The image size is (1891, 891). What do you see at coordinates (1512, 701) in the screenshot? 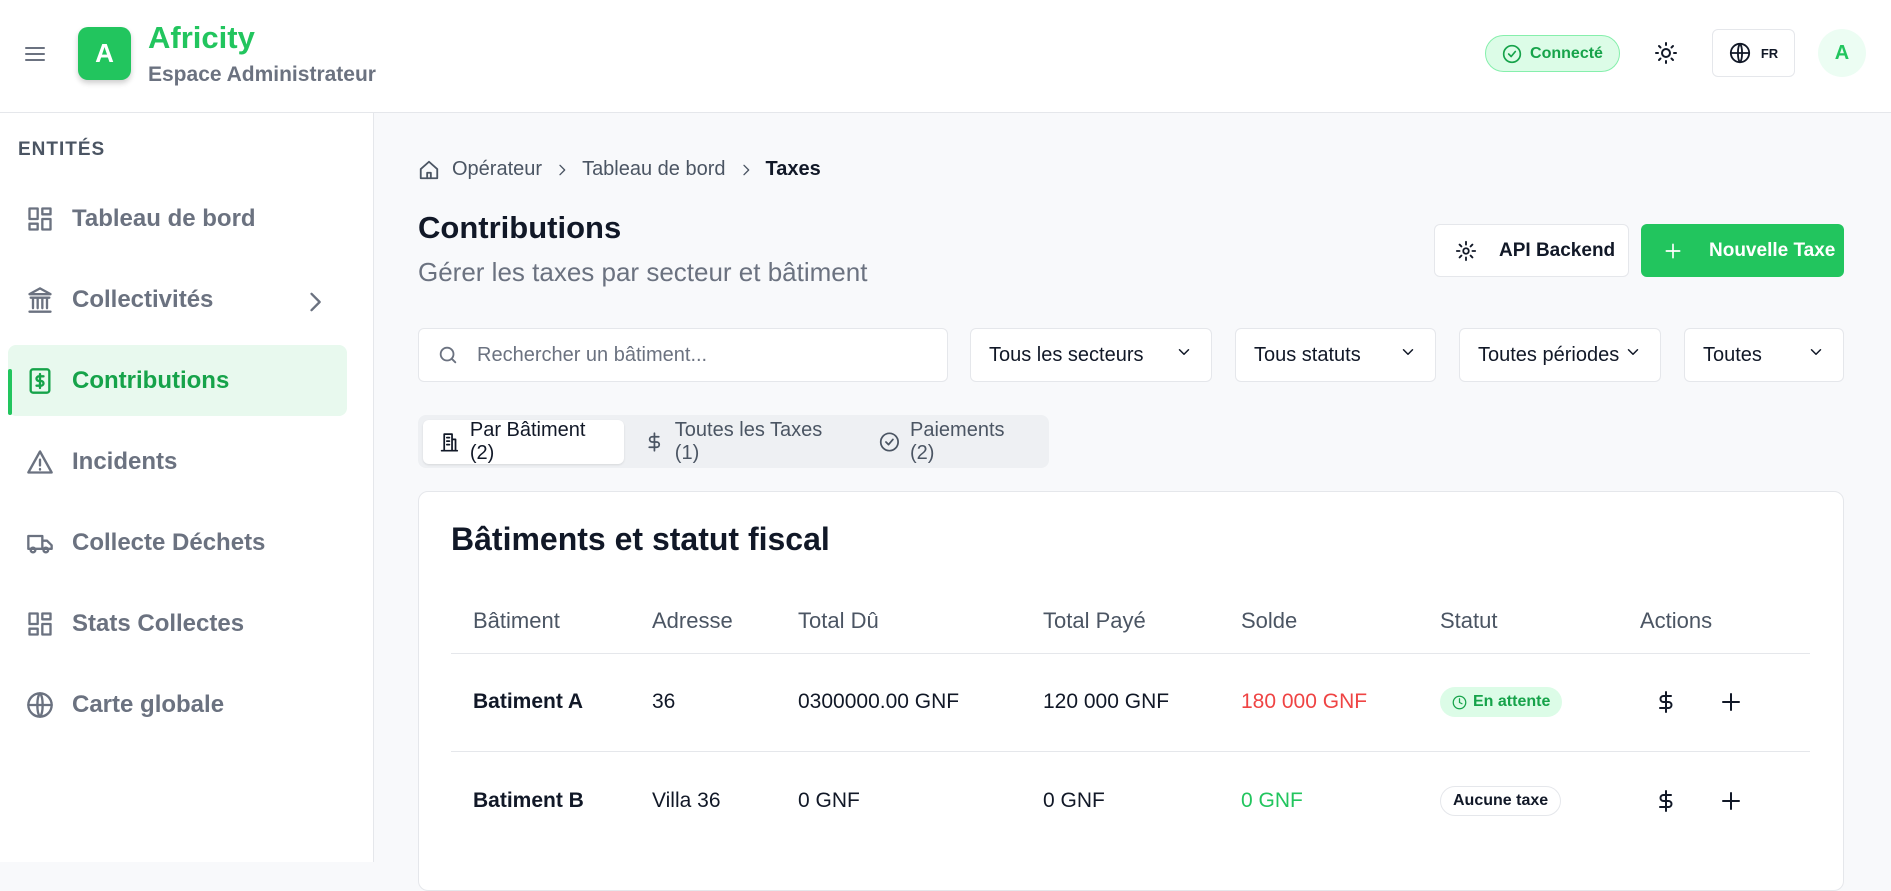
I see `status-text: En attente` at bounding box center [1512, 701].